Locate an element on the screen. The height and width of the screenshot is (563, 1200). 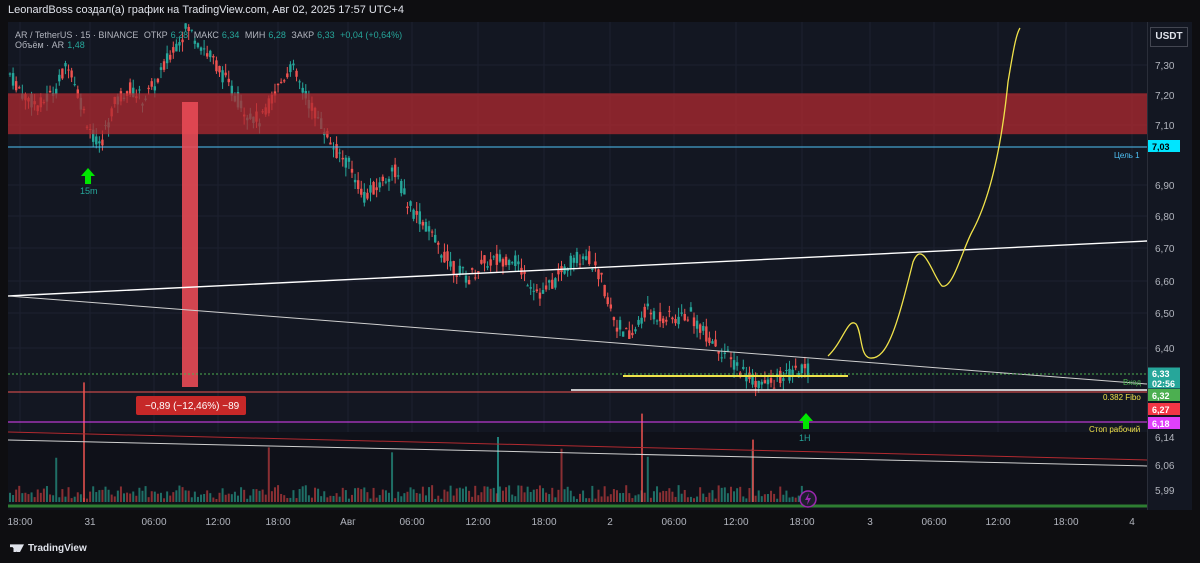
tradingview-logo: TradingView is located at coordinates (48, 548).